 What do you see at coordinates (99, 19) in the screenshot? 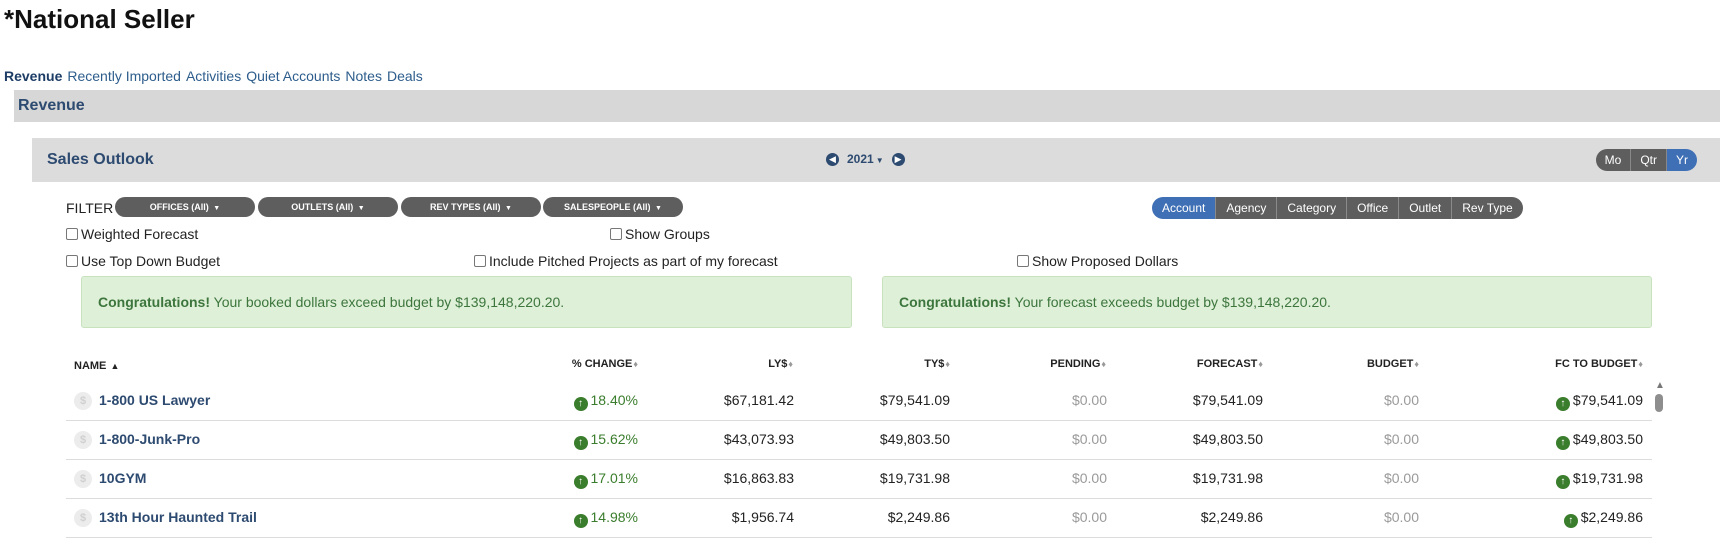
I see `page-title: *National Seller` at bounding box center [99, 19].